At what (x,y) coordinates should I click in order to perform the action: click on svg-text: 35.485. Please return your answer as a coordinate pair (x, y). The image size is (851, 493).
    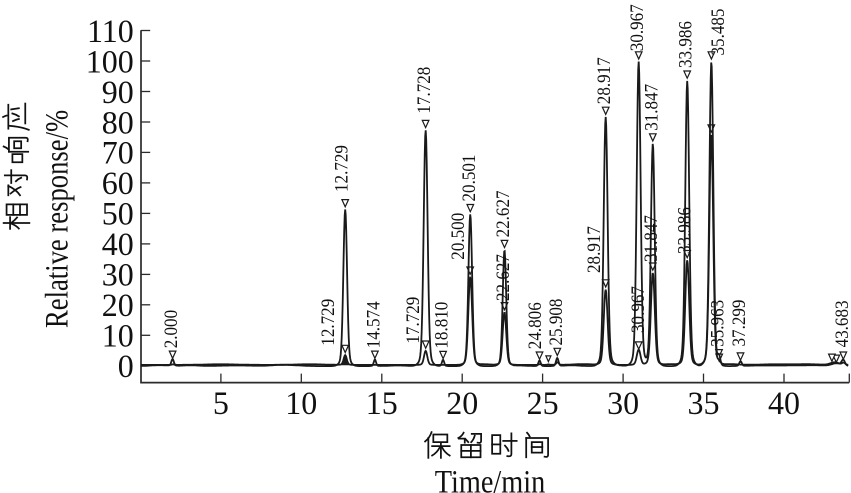
    Looking at the image, I should click on (717, 32).